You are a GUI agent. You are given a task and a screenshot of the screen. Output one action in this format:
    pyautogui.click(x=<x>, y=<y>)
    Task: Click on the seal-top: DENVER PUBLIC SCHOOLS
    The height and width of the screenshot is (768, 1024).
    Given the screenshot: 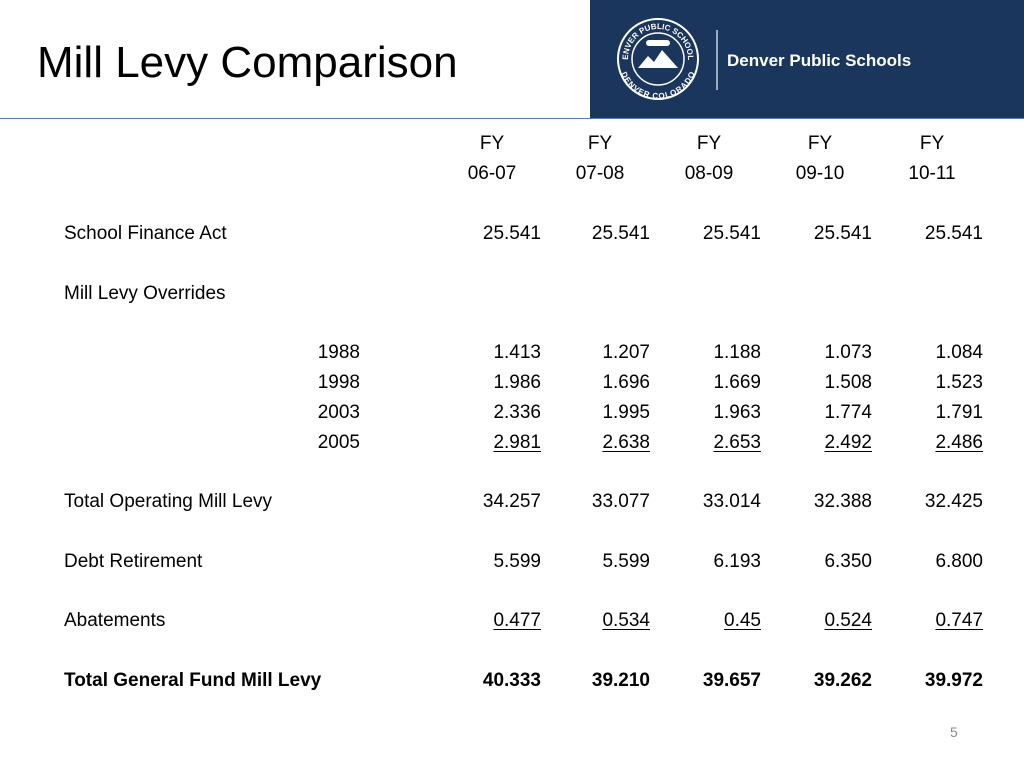 What is the action you would take?
    pyautogui.click(x=642, y=30)
    